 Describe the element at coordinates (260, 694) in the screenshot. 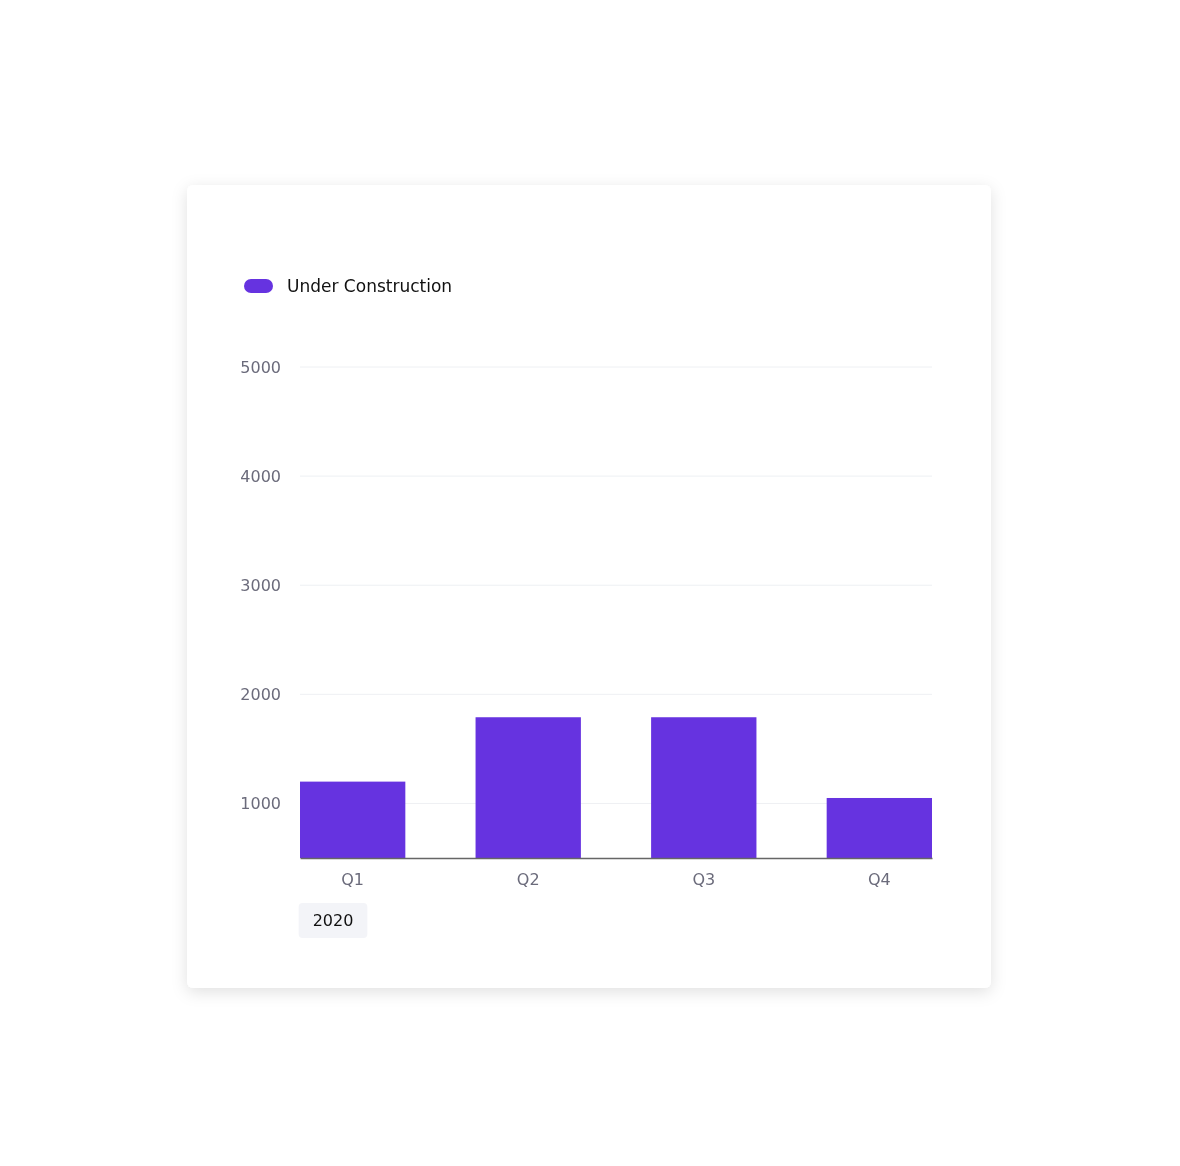

I see `y-tick-label: 2000` at that location.